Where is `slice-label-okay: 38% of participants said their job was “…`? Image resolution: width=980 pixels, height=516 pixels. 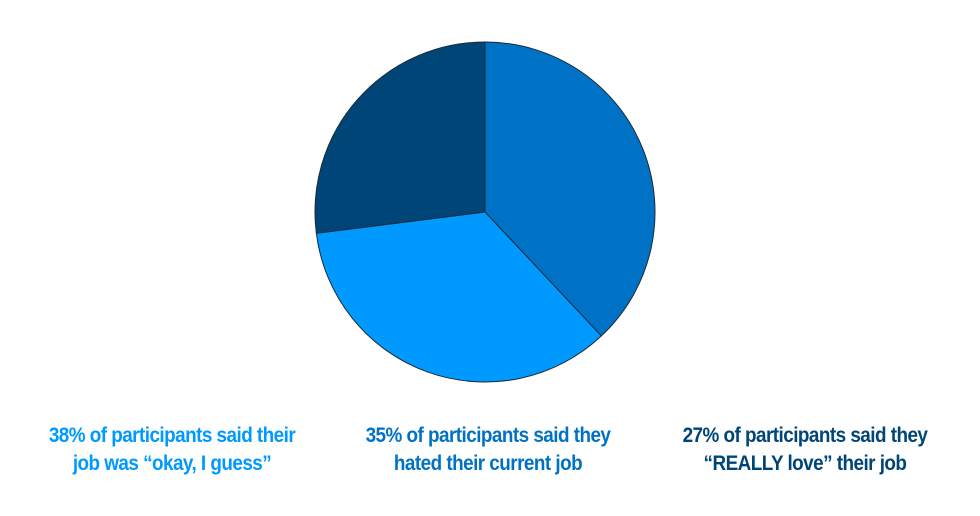
slice-label-okay: 38% of participants said their job was “… is located at coordinates (172, 450).